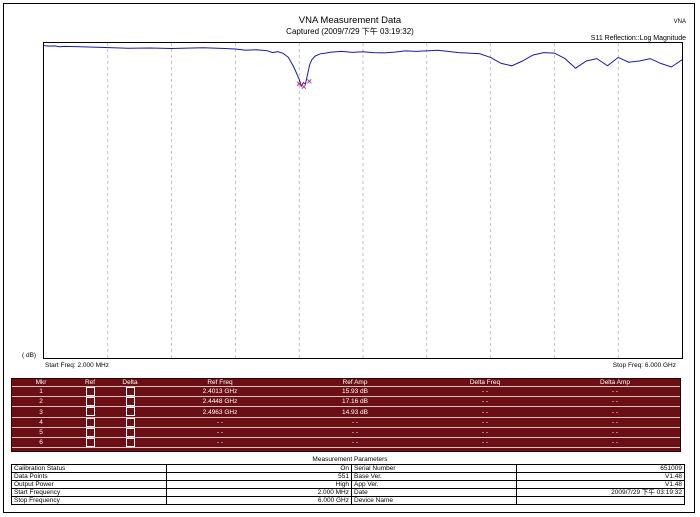  Describe the element at coordinates (41, 412) in the screenshot. I see `marker-number: 3` at that location.